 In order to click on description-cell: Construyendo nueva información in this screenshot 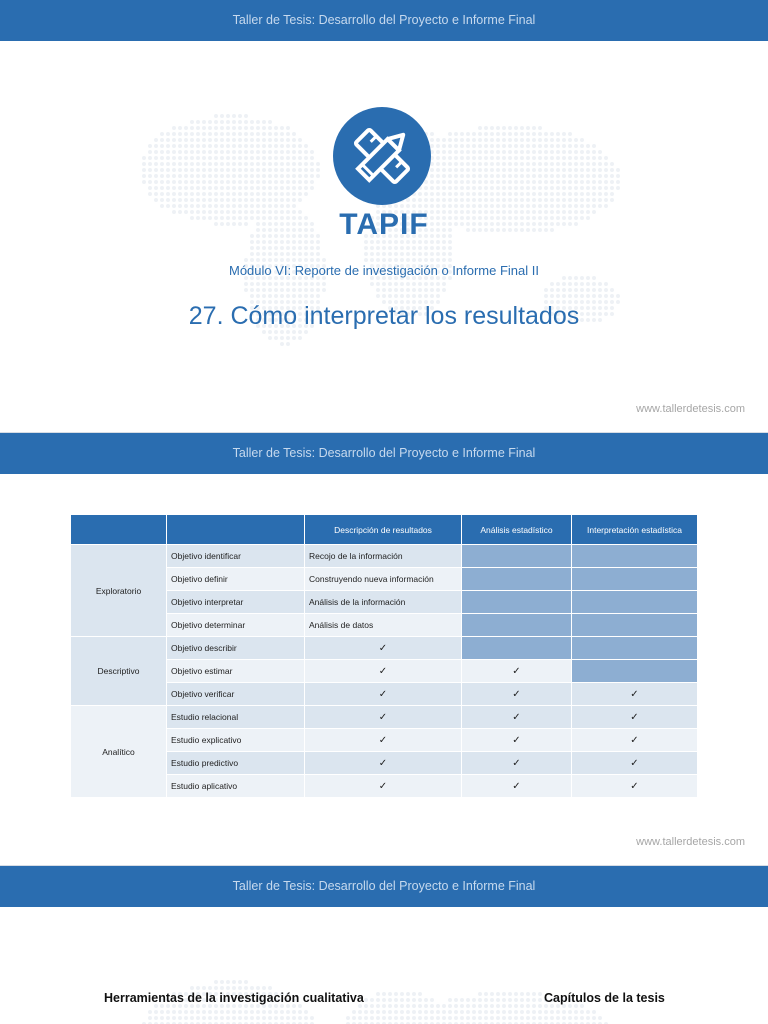, I will do `click(383, 579)`.